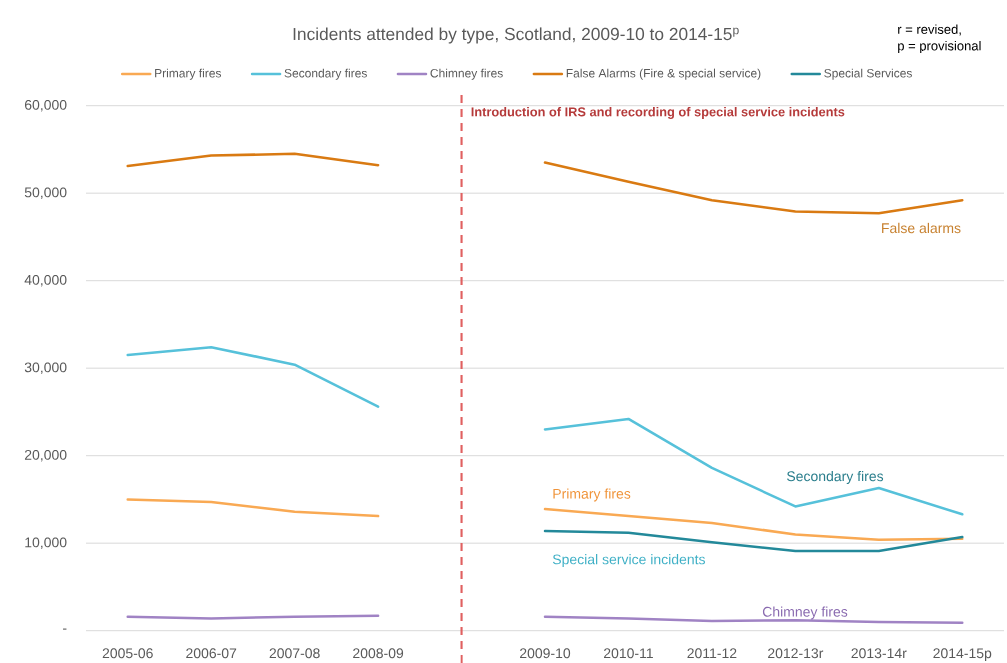 Image resolution: width=1007 pixels, height=663 pixels. Describe the element at coordinates (188, 74) in the screenshot. I see `legend-label: Primary fires` at that location.